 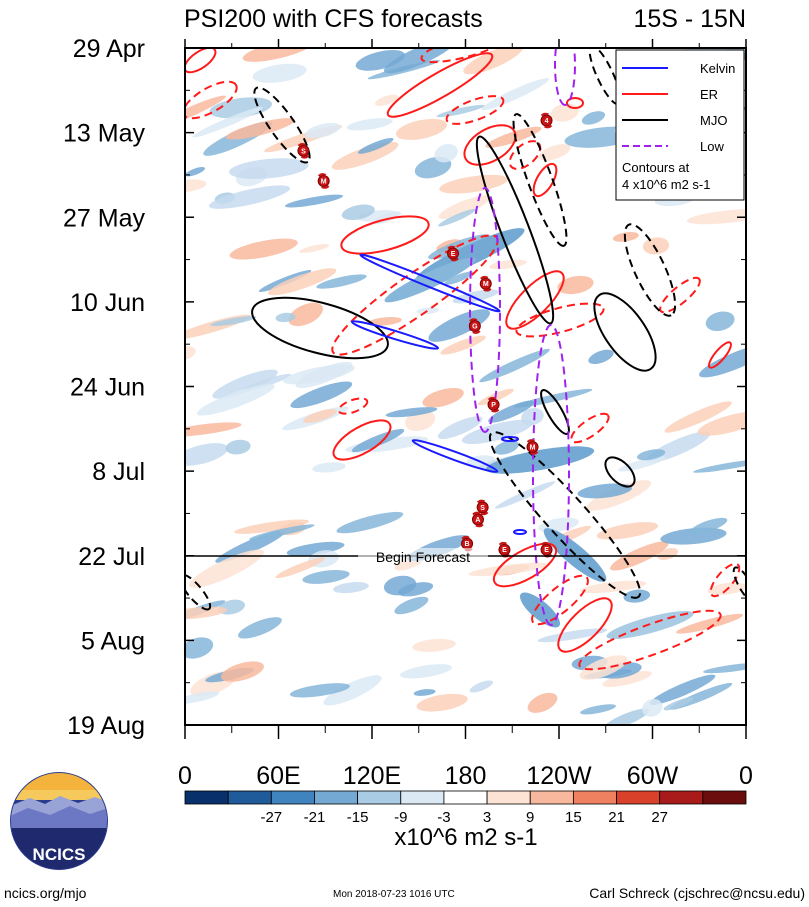 I want to click on colorbar-tick-label: 9, so click(x=530, y=817).